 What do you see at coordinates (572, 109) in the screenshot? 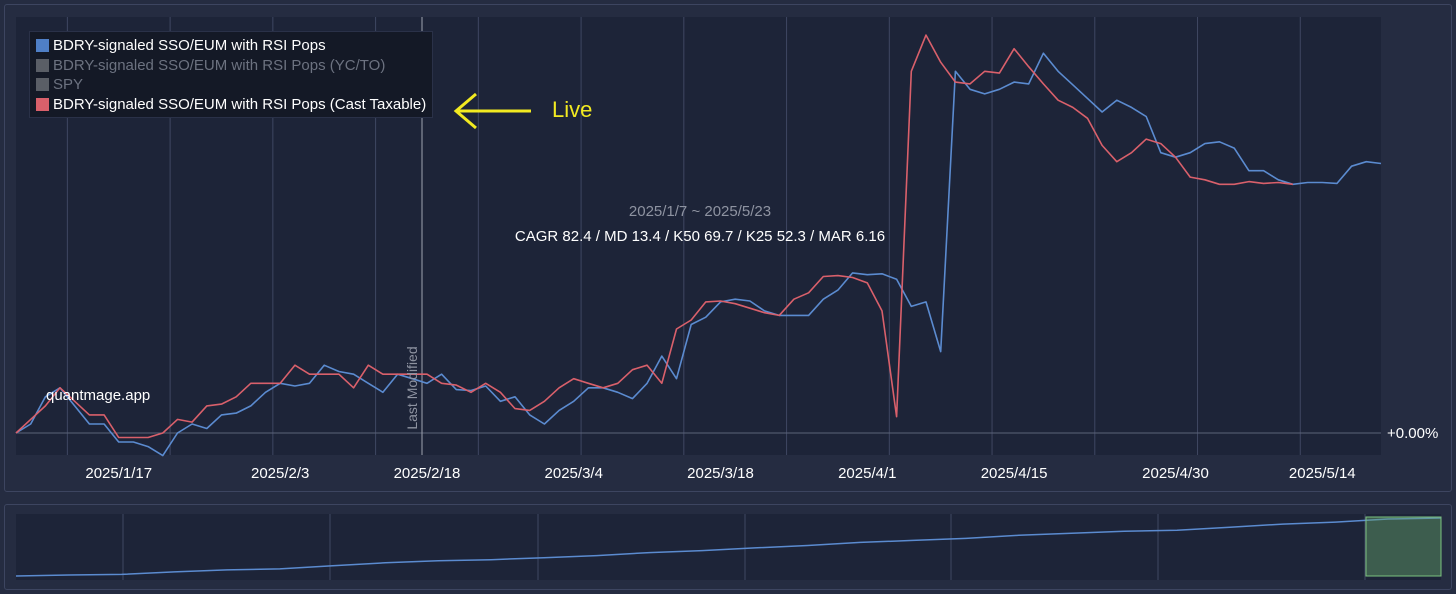
I see `live-annotation: Live` at bounding box center [572, 109].